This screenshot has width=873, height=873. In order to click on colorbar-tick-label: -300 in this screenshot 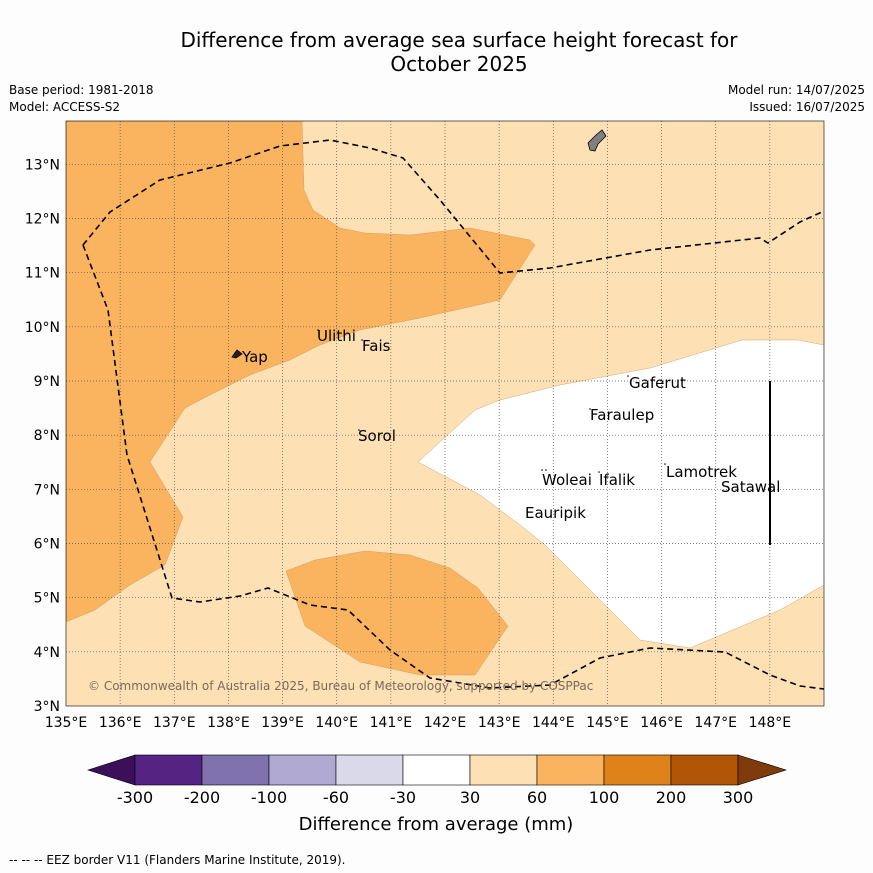, I will do `click(135, 797)`.